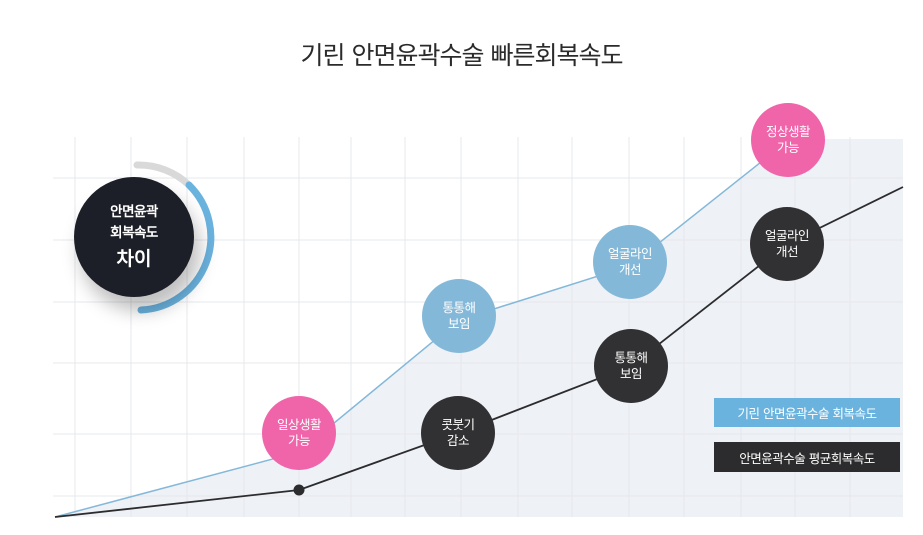  What do you see at coordinates (459, 316) in the screenshot?
I see `kirin-node-swollen: 통통해 보임` at bounding box center [459, 316].